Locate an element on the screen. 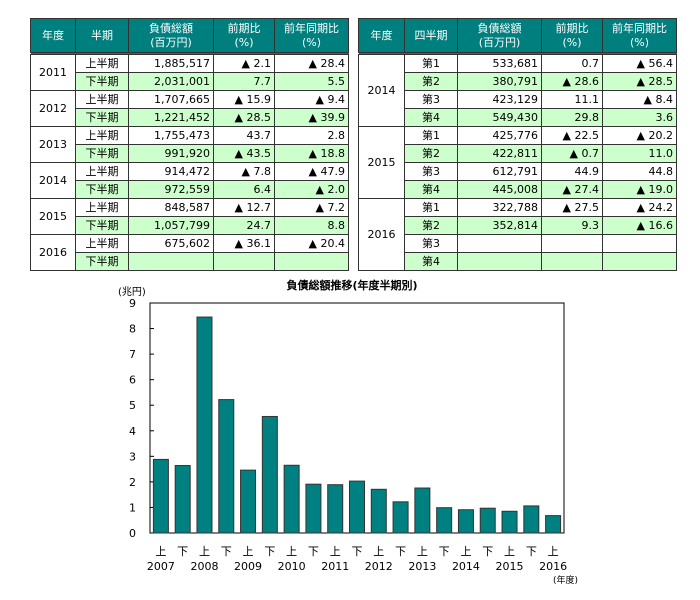 The image size is (700, 600). amount-cell: 380,791 is located at coordinates (499, 81).